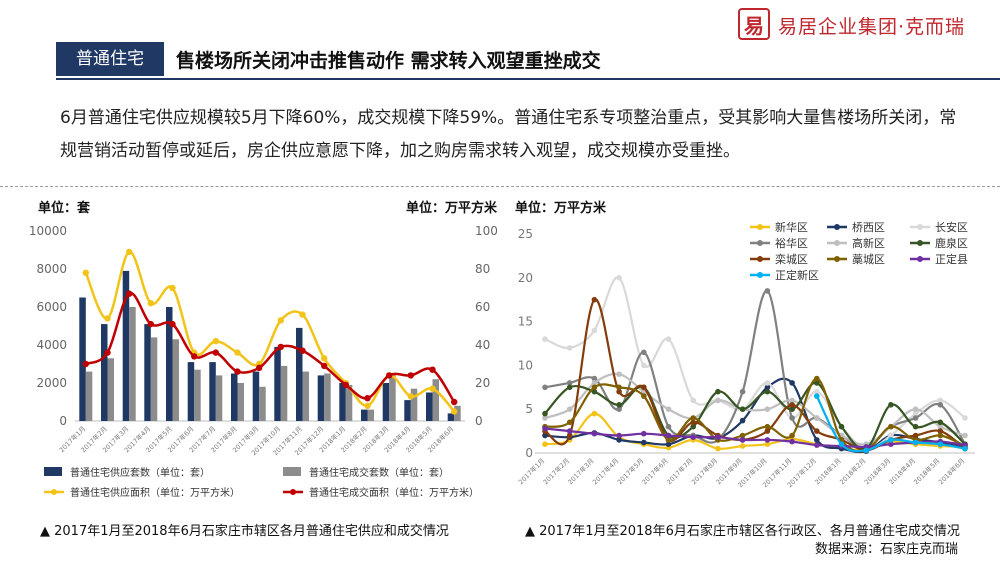  What do you see at coordinates (525, 365) in the screenshot?
I see `y-tick-label: 10` at bounding box center [525, 365].